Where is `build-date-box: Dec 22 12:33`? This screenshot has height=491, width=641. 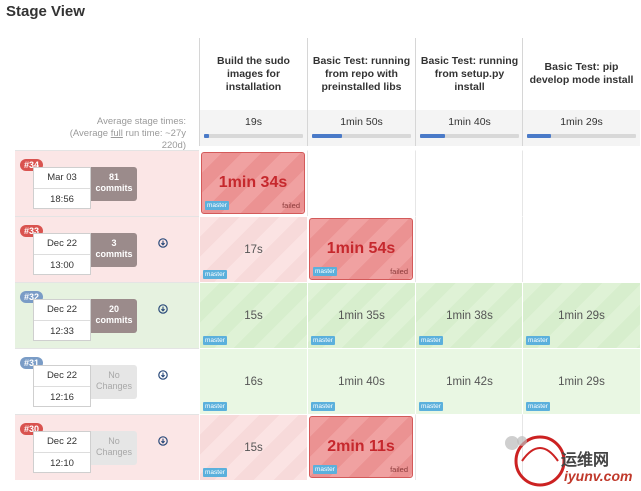
build-date-box: Dec 22 12:33 is located at coordinates (62, 320).